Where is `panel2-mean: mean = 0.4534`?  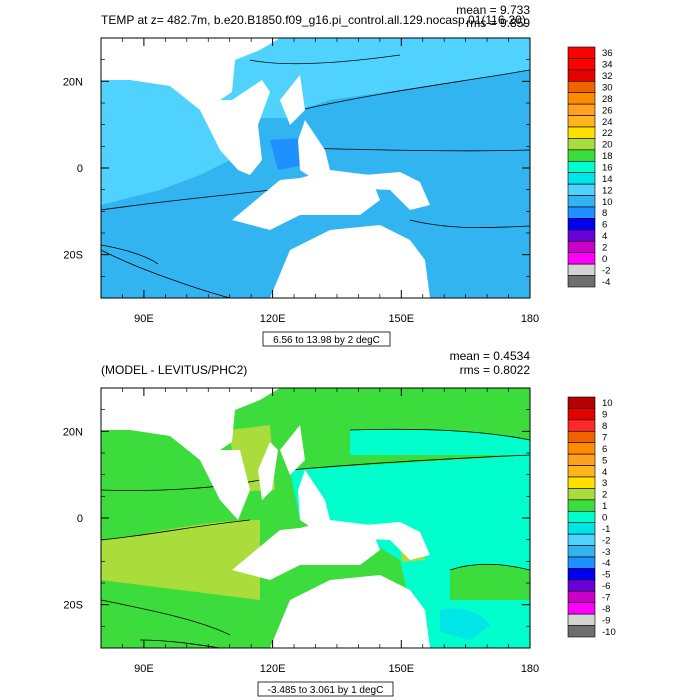 panel2-mean: mean = 0.4534 is located at coordinates (490, 356).